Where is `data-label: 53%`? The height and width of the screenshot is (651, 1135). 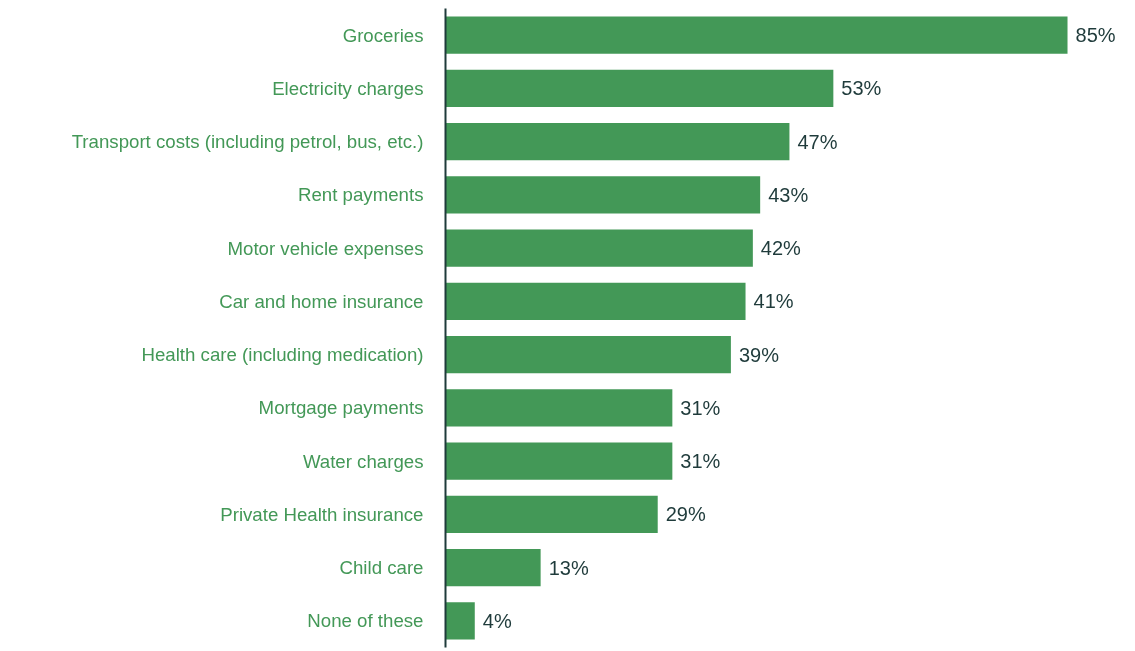
data-label: 53% is located at coordinates (861, 88).